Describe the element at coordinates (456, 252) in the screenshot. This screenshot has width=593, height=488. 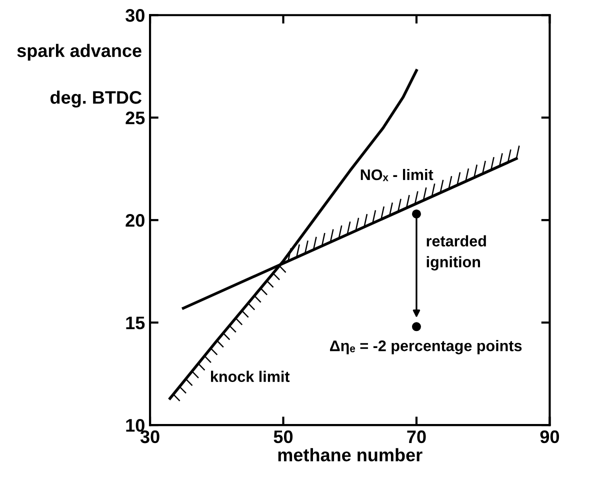
I see `annotation: retarded ignition` at that location.